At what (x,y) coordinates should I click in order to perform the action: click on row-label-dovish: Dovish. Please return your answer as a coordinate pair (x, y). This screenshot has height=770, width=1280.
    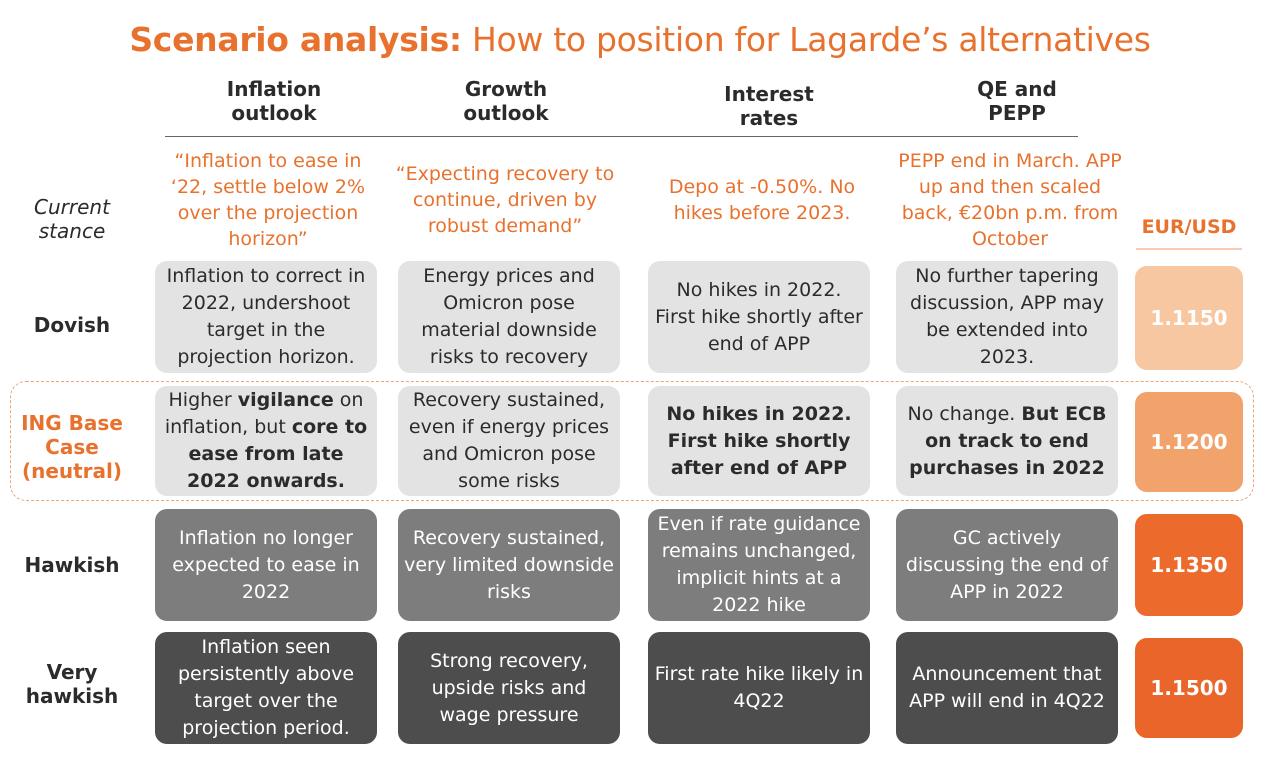
    Looking at the image, I should click on (72, 325).